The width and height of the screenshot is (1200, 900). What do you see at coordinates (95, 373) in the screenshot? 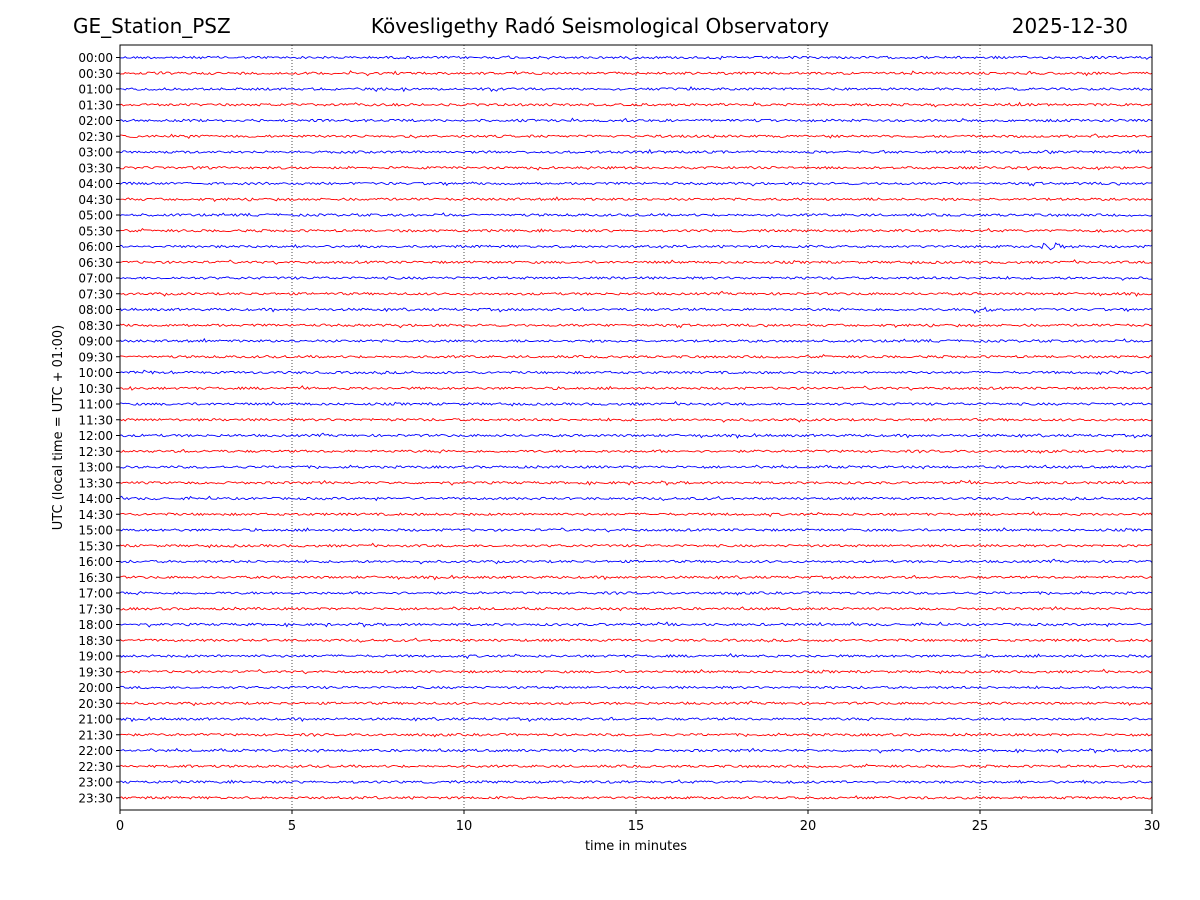
I see `y-tick-label: 10:00` at bounding box center [95, 373].